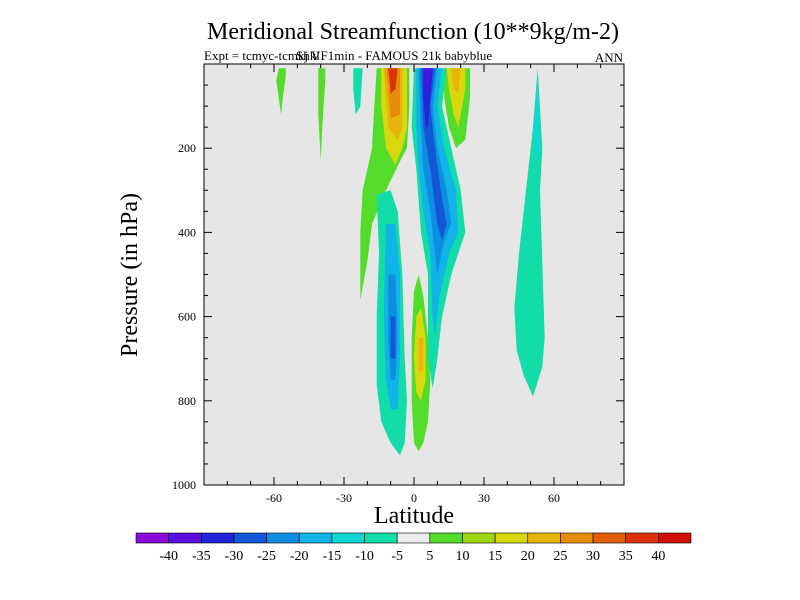 Image resolution: width=800 pixels, height=600 pixels. What do you see at coordinates (658, 556) in the screenshot?
I see `colorbar-label: 40` at bounding box center [658, 556].